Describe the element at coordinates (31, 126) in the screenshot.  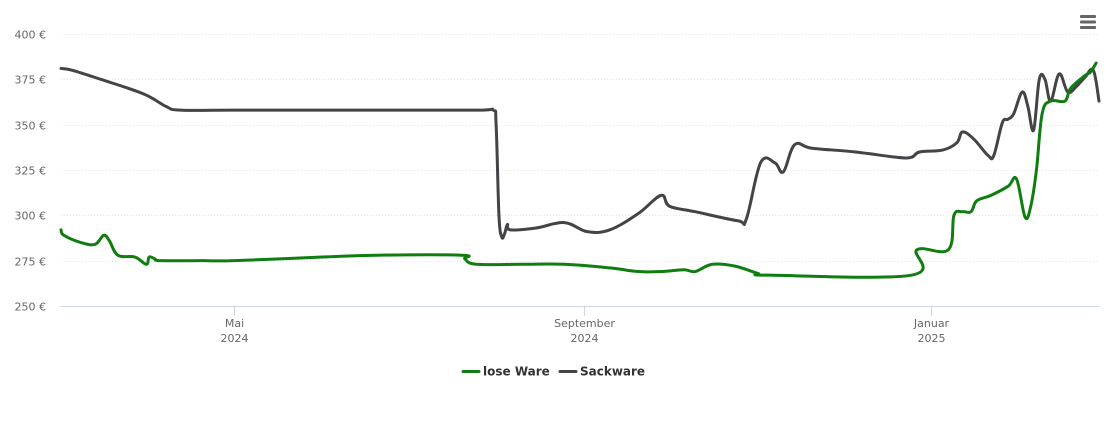
I see `y-tick-label: 350 €` at that location.